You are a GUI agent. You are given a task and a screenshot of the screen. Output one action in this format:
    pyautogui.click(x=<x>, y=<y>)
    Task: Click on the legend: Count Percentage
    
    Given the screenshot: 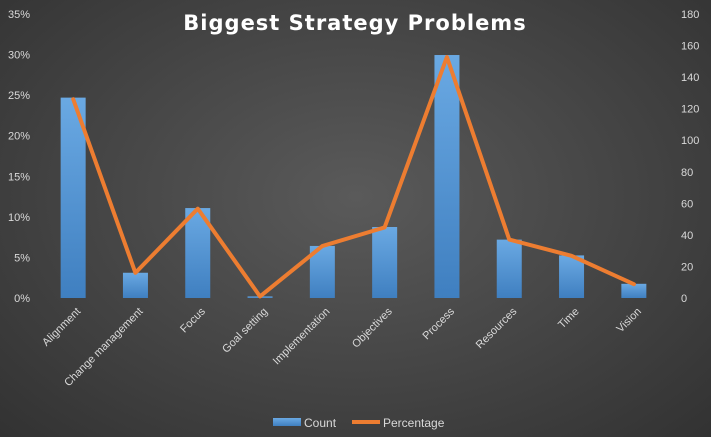 What is the action you would take?
    pyautogui.click(x=359, y=423)
    